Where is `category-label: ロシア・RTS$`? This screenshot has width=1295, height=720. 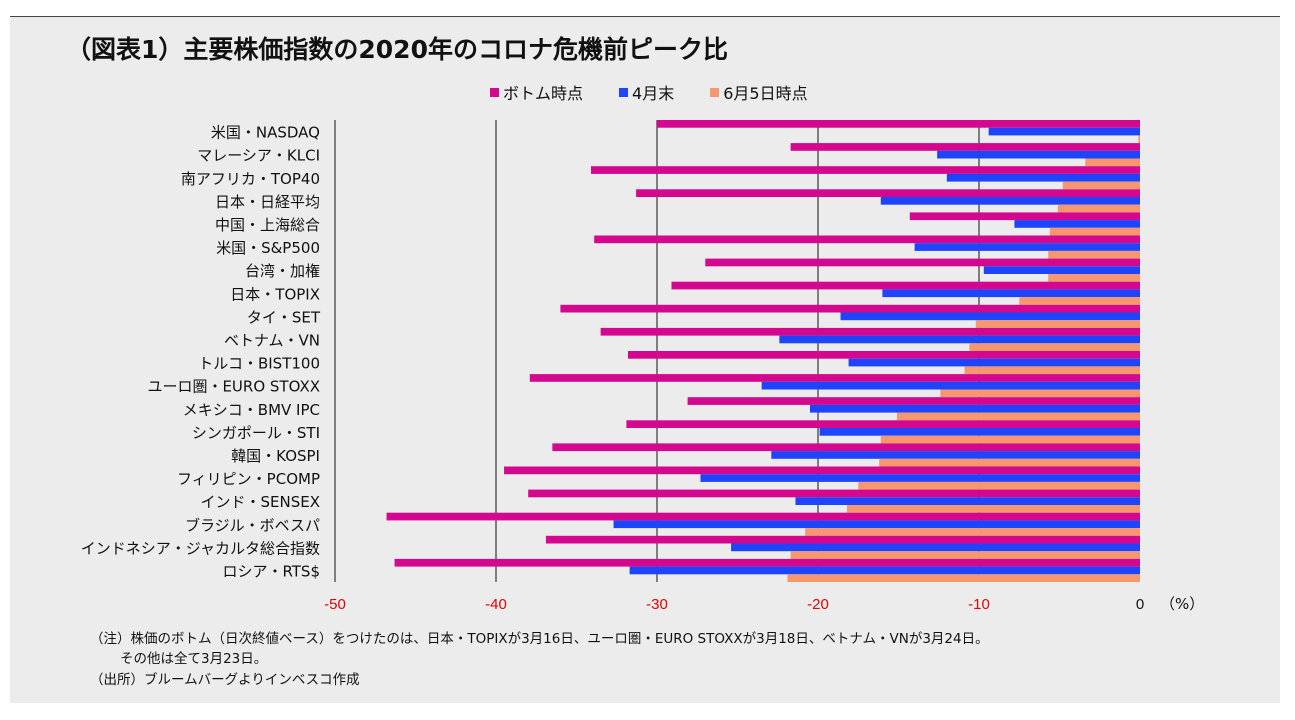 category-label: ロシア・RTS$ is located at coordinates (271, 571).